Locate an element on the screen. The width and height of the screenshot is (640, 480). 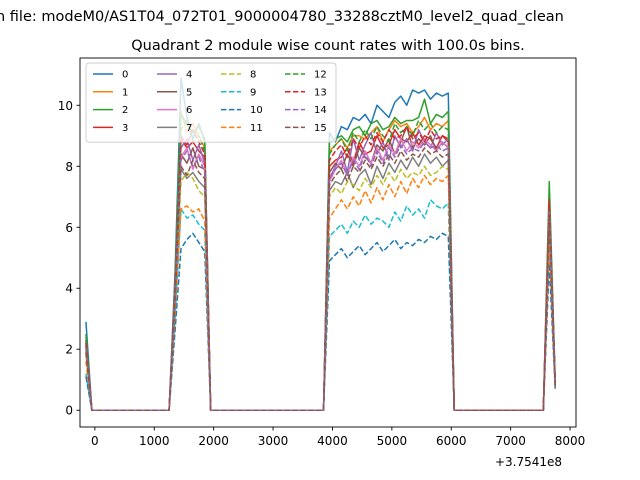
legend-label-4: 4 is located at coordinates (189, 75).